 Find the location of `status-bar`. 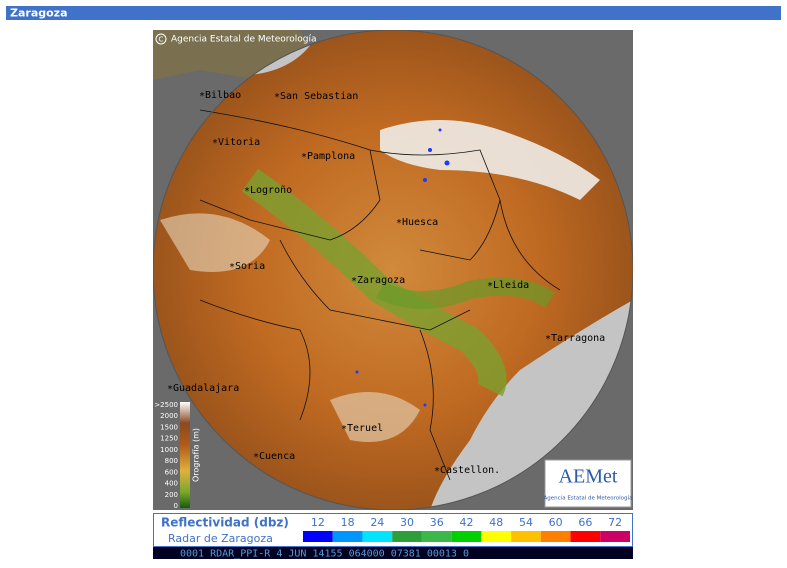

status-bar is located at coordinates (393, 553).